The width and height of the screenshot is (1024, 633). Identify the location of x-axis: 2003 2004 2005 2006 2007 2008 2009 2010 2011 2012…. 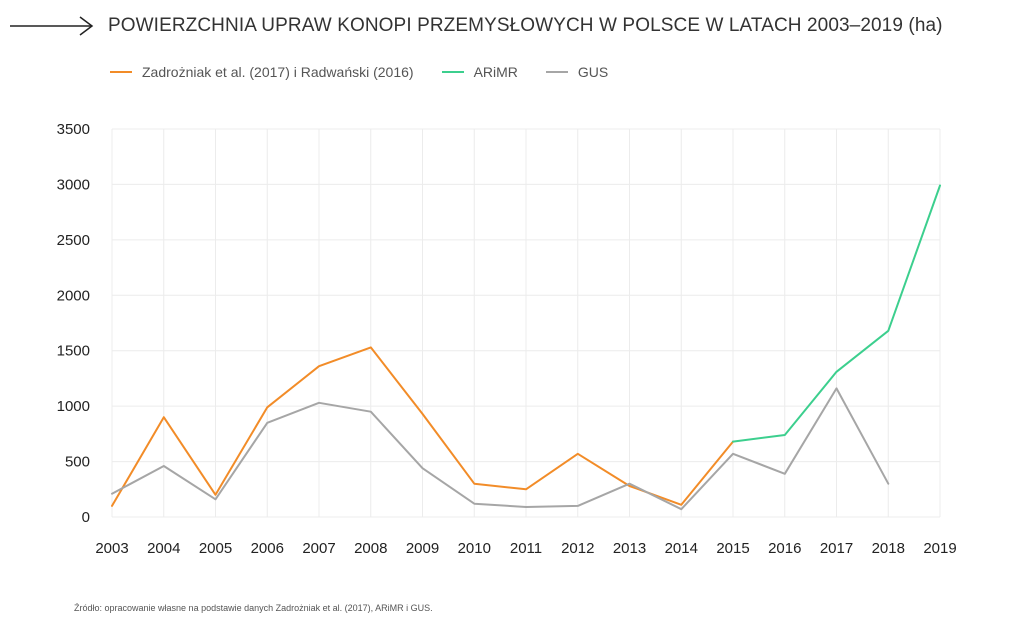
(525, 548).